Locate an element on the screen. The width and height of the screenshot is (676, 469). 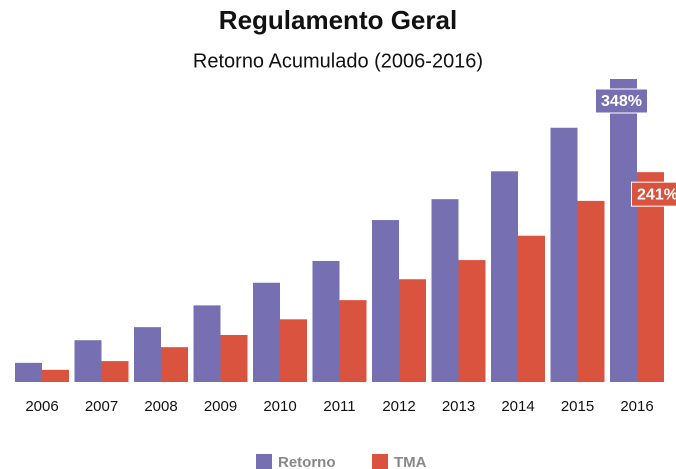
value-label: 241% is located at coordinates (656, 194).